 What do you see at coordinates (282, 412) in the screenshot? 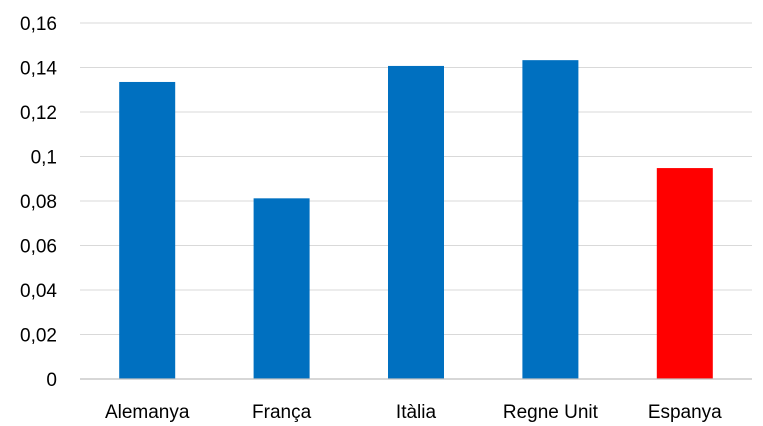
I see `x-category-label: França` at bounding box center [282, 412].